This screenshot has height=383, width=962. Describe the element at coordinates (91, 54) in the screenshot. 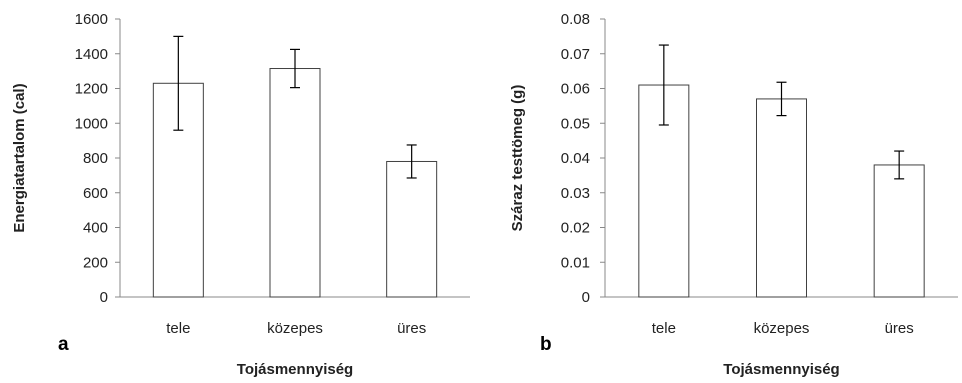

I see `y-tick-label: 1400` at that location.